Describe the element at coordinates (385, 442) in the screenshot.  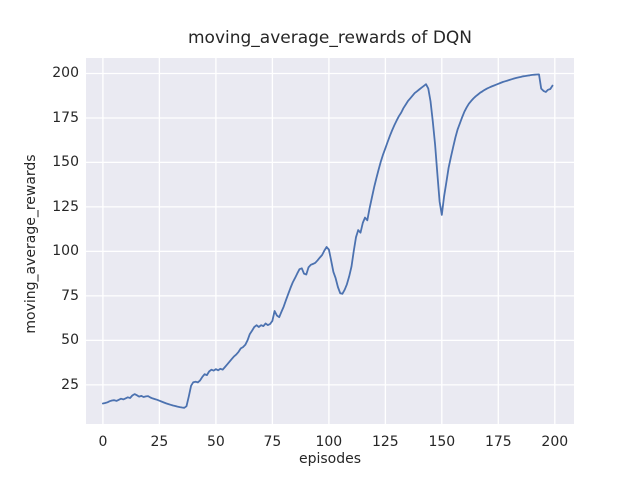
I see `x-tick-label: 125` at that location.